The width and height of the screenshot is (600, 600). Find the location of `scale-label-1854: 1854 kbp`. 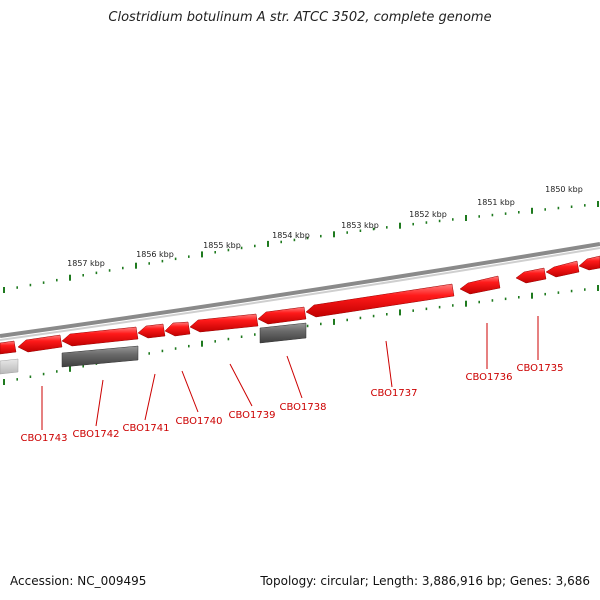

scale-label-1854: 1854 kbp is located at coordinates (291, 235).